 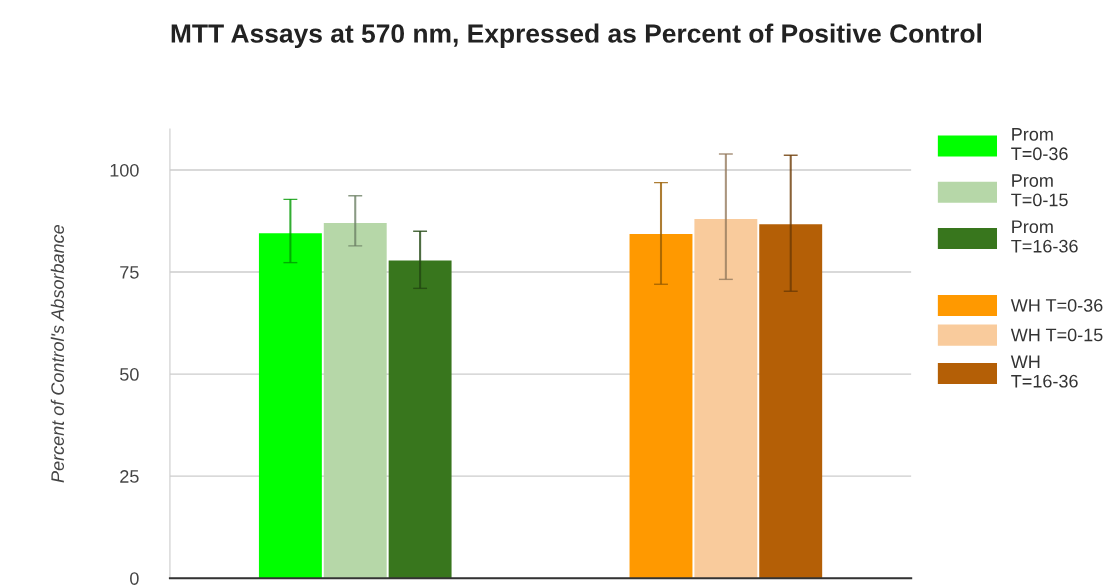 What do you see at coordinates (1056, 305) in the screenshot?
I see `legend-label: WH T=0-36` at bounding box center [1056, 305].